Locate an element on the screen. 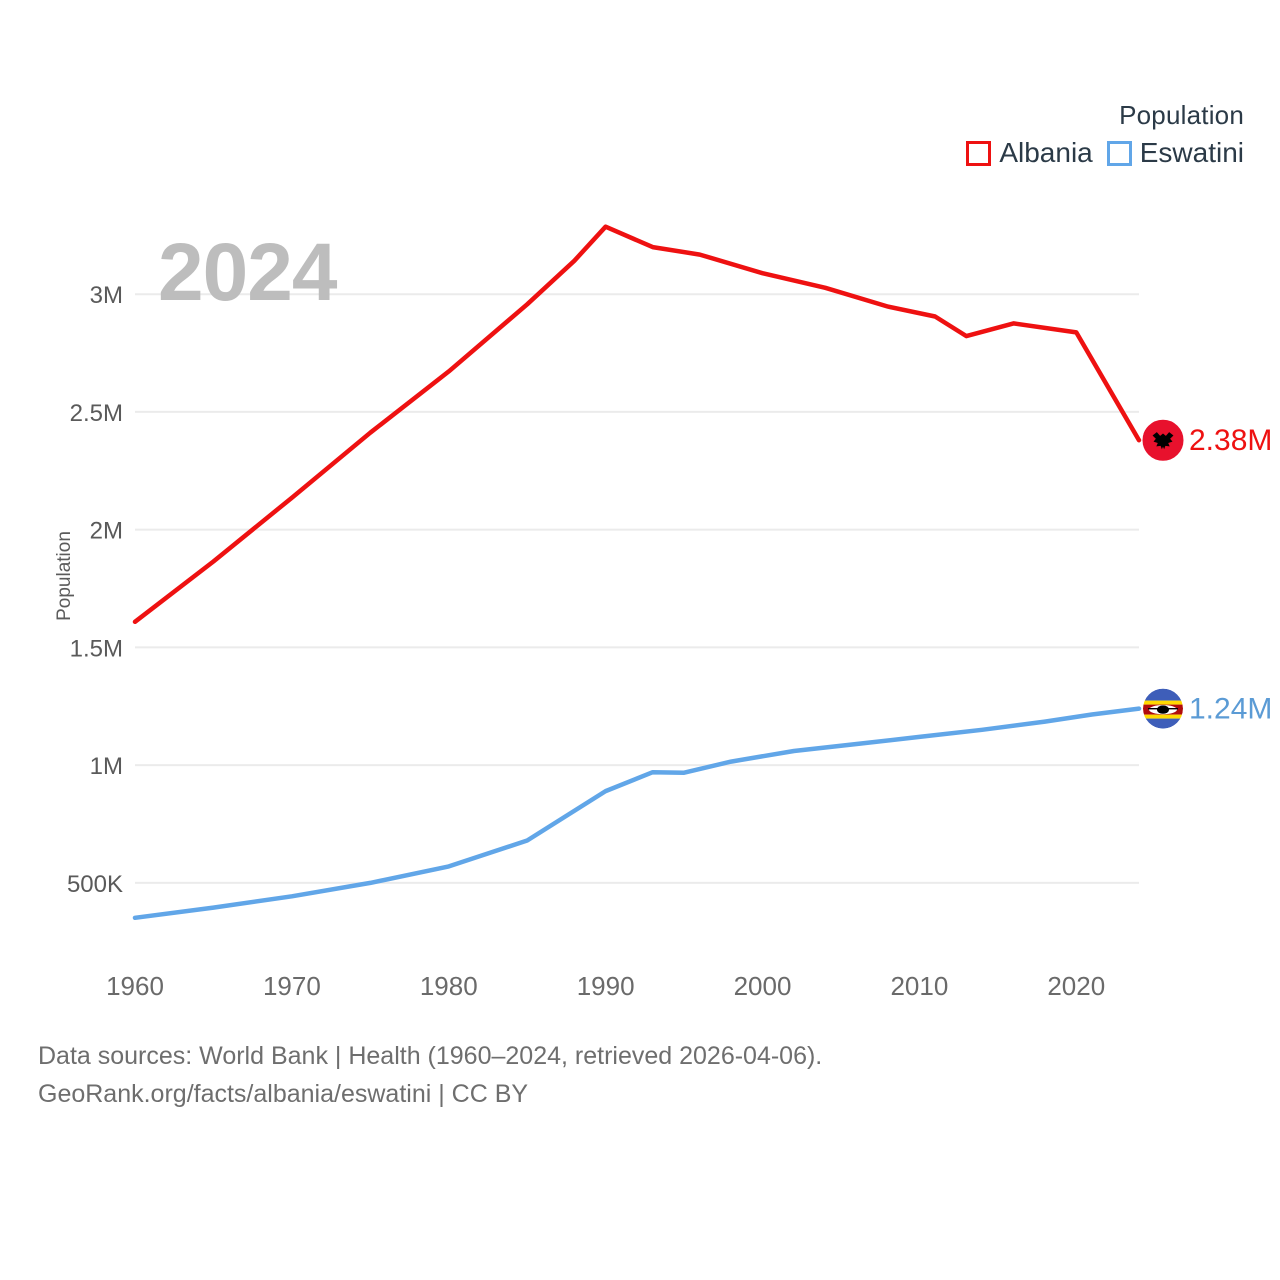 This screenshot has height=1280, width=1280. albania-endpoint-value: 2.38M is located at coordinates (1230, 440).